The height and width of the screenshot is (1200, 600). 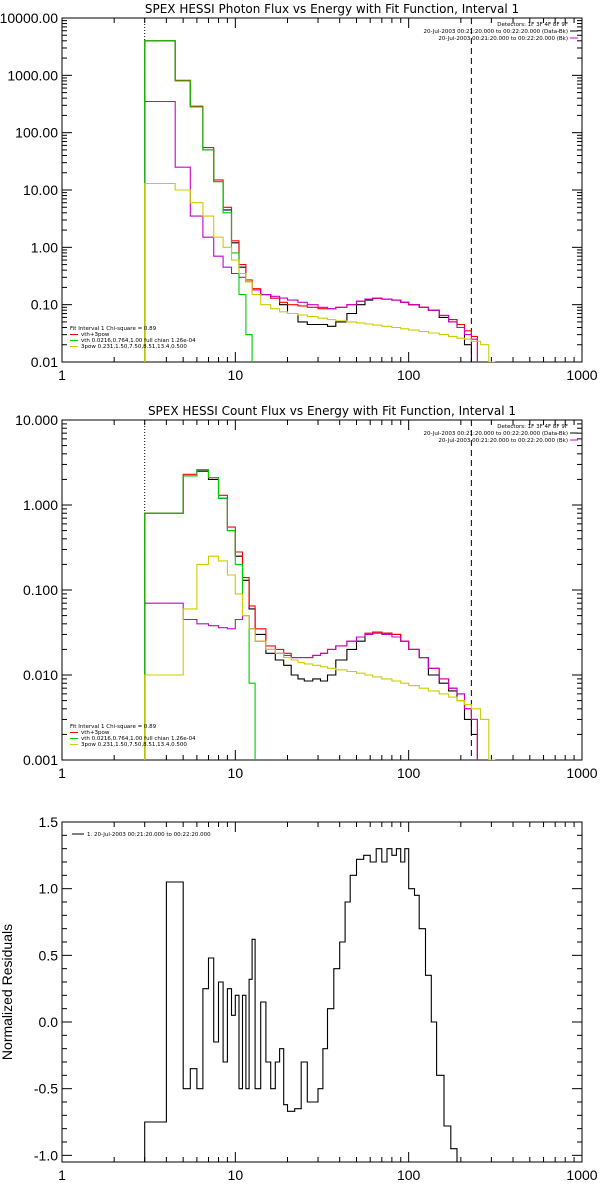 What do you see at coordinates (44, 247) in the screenshot?
I see `y-tick-label: 1.00` at bounding box center [44, 247].